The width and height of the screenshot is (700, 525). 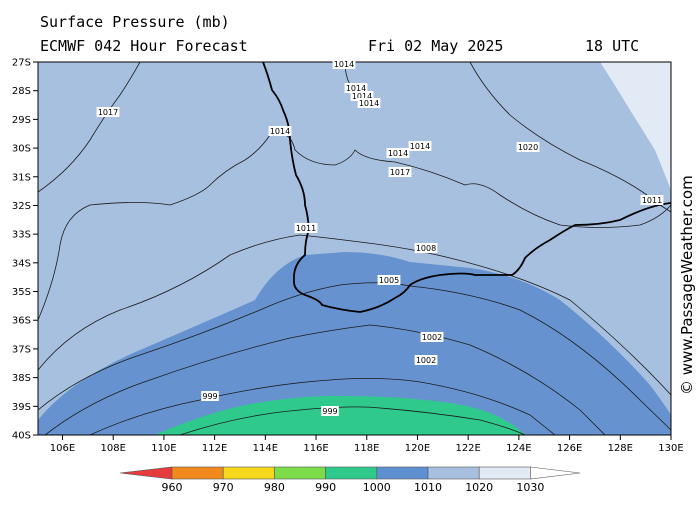 What do you see at coordinates (21, 63) in the screenshot?
I see `lat-tick-label: 27S` at bounding box center [21, 63].